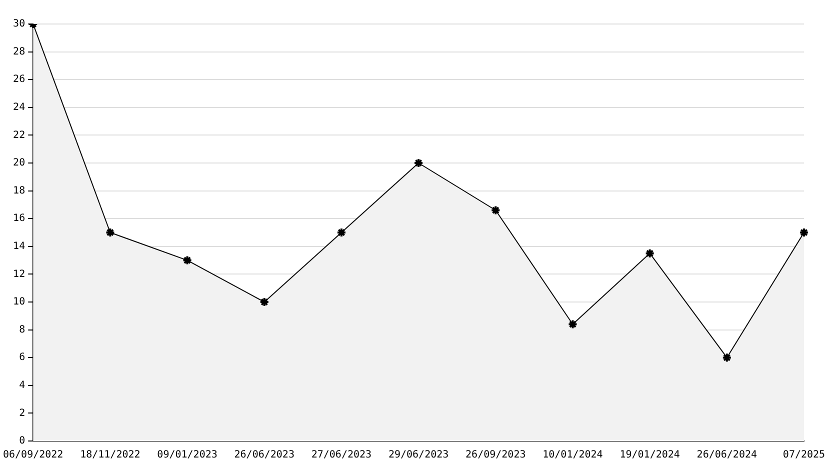  Describe the element at coordinates (19, 24) in the screenshot. I see `y-tick-label: 30` at that location.